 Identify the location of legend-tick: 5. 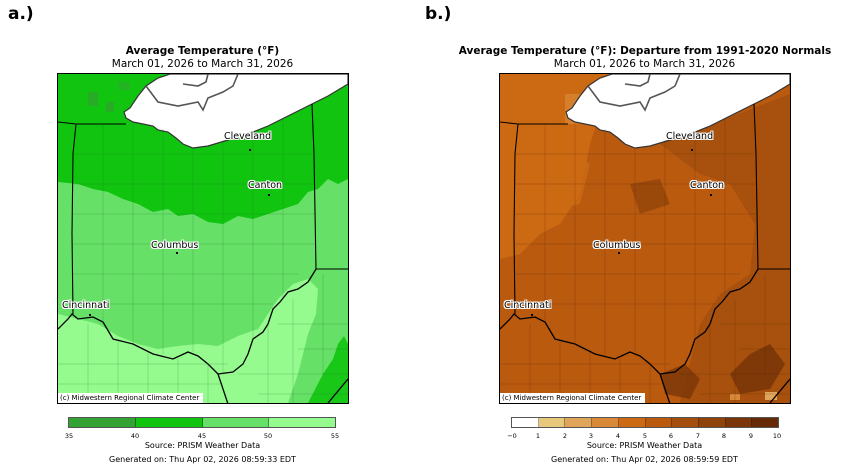
(645, 436).